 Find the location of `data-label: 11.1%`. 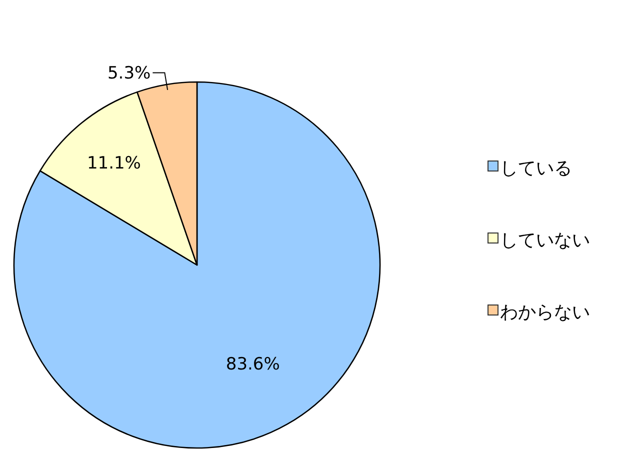

data-label: 11.1% is located at coordinates (113, 164).